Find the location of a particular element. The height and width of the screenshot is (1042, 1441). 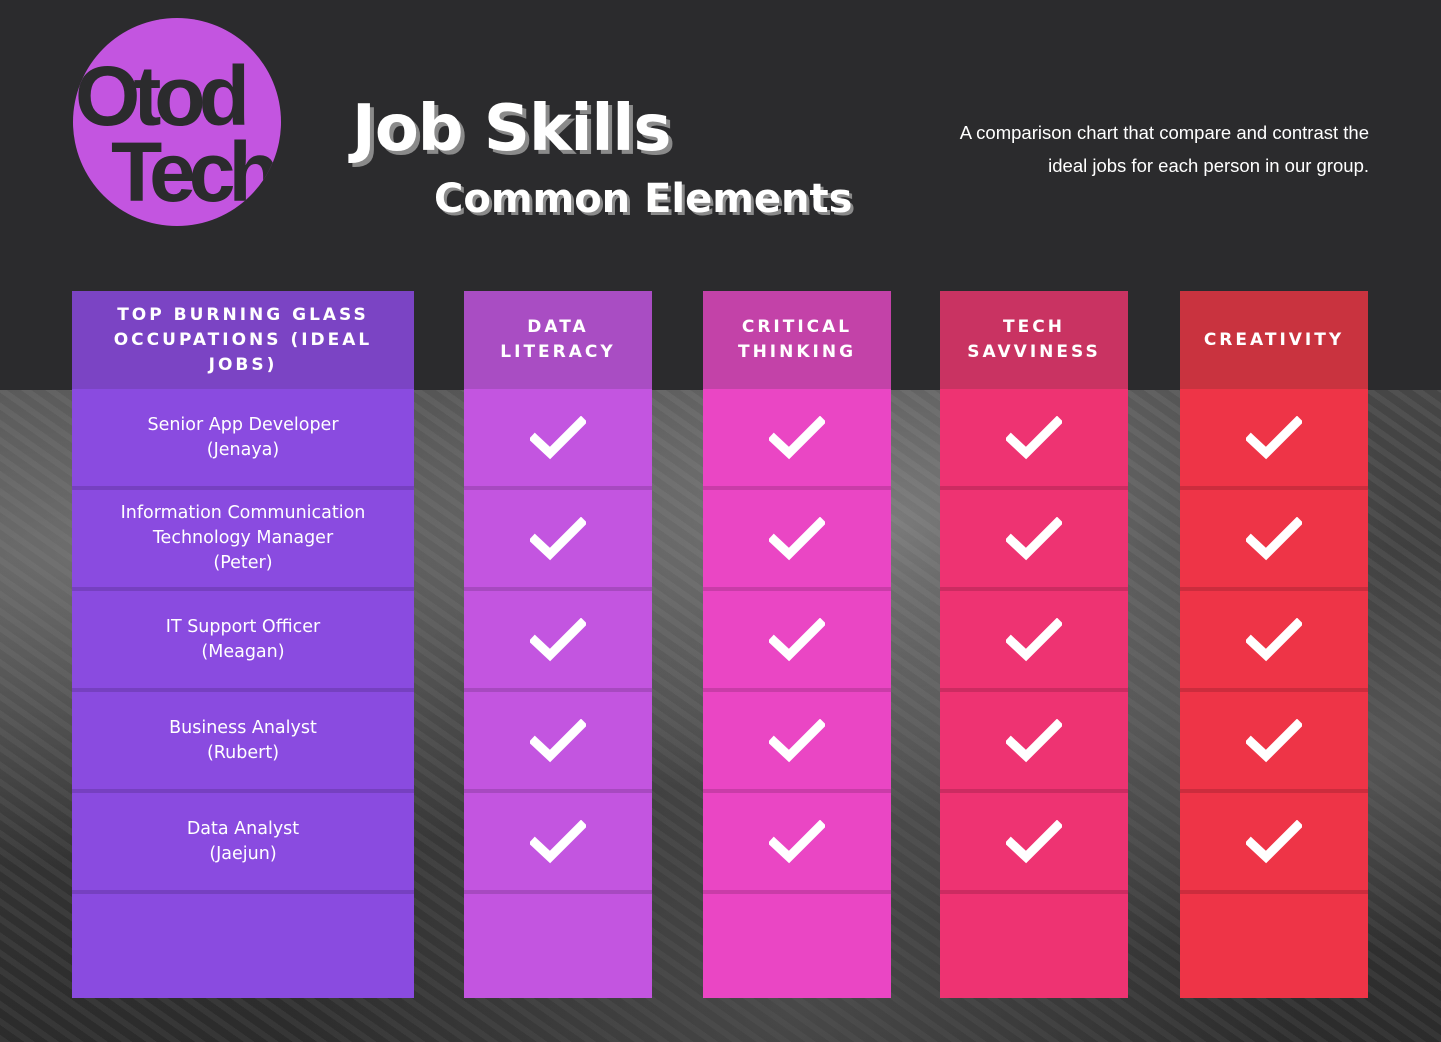

skill-column-3: TECH SAVVINESS is located at coordinates (1034, 644).